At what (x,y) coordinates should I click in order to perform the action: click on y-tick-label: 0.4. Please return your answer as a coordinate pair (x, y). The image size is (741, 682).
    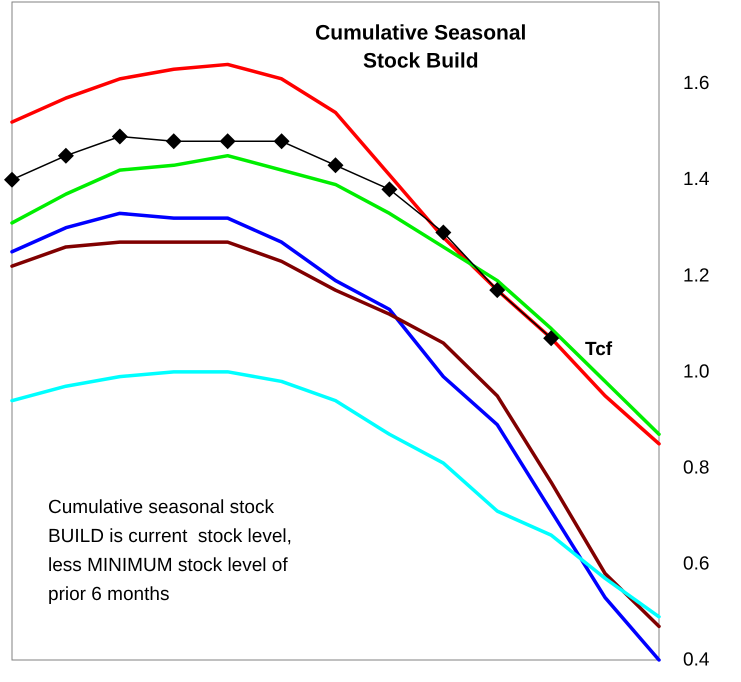
    Looking at the image, I should click on (696, 660).